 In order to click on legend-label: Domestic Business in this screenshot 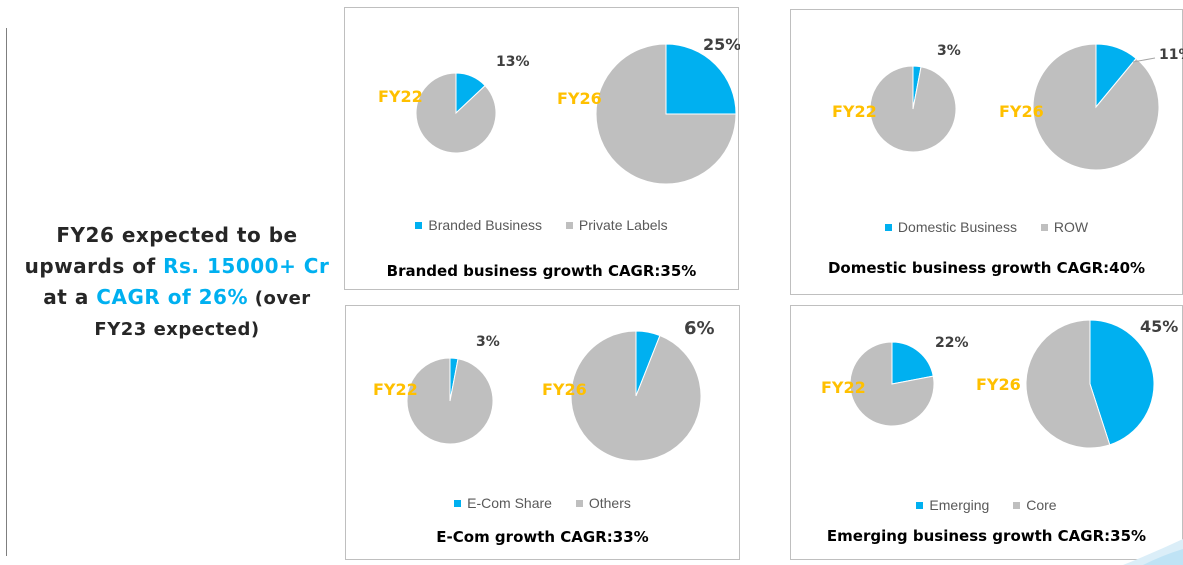, I will do `click(957, 227)`.